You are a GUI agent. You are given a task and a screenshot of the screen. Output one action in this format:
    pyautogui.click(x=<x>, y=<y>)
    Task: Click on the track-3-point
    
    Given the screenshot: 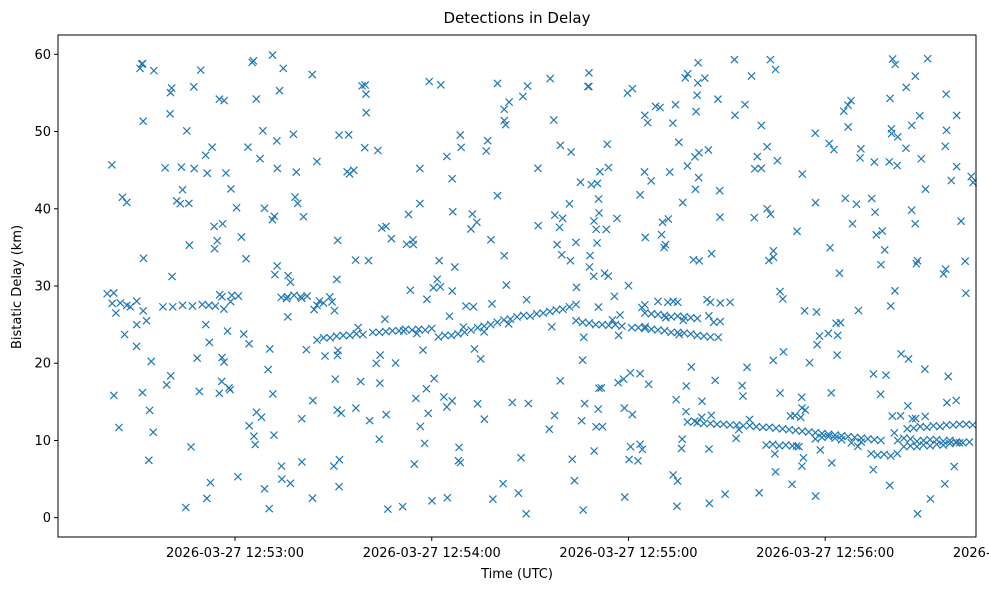 What is the action you would take?
    pyautogui.click(x=671, y=332)
    